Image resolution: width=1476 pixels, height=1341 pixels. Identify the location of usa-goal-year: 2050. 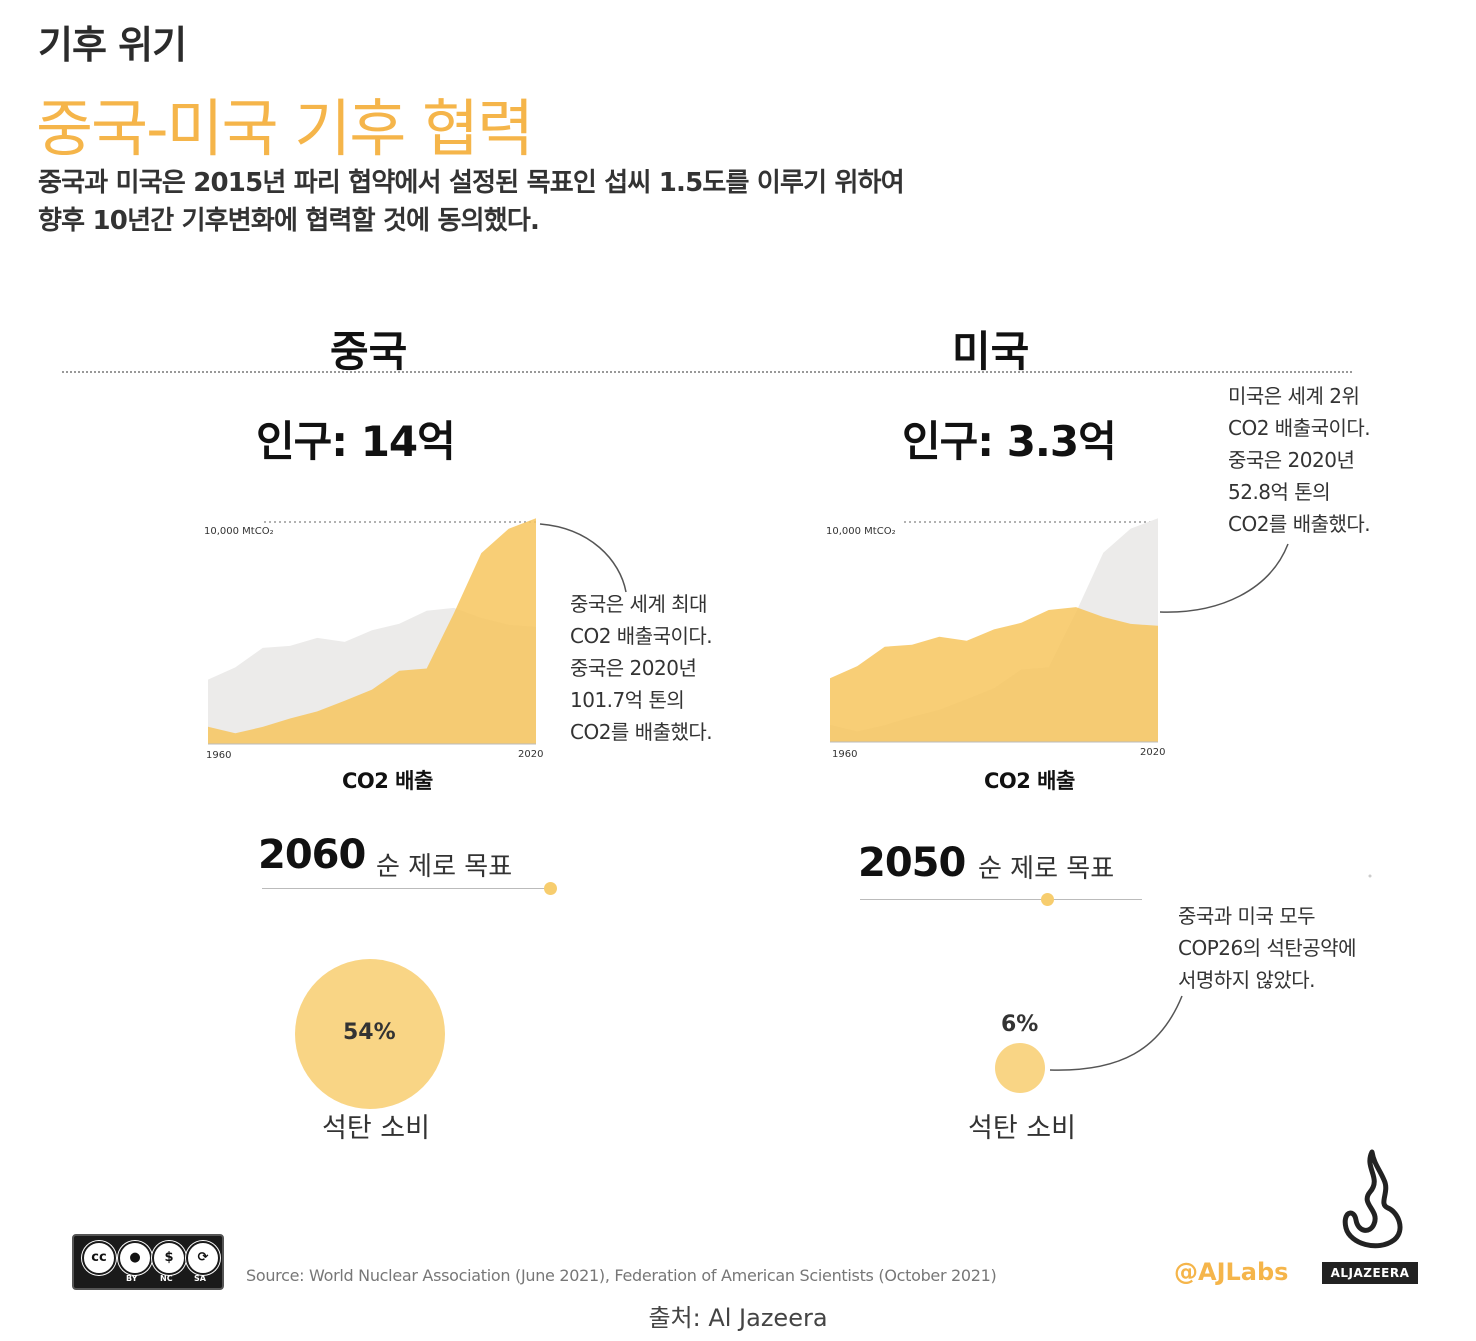
(912, 863).